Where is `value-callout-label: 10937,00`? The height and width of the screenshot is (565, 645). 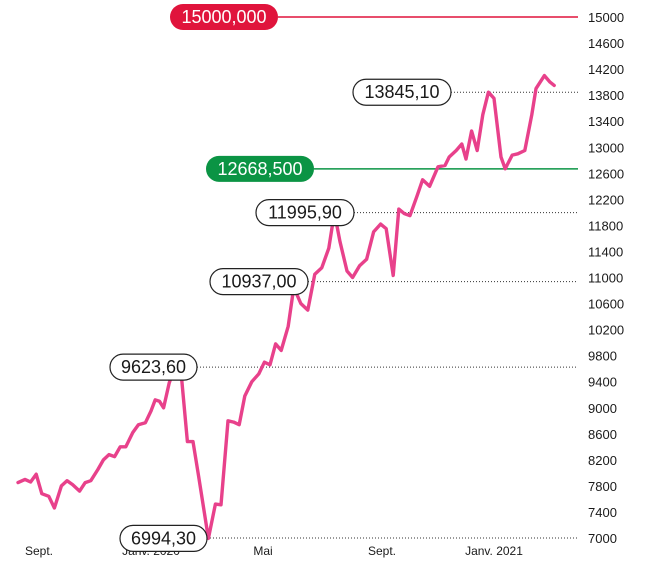
value-callout-label: 10937,00 is located at coordinates (258, 282).